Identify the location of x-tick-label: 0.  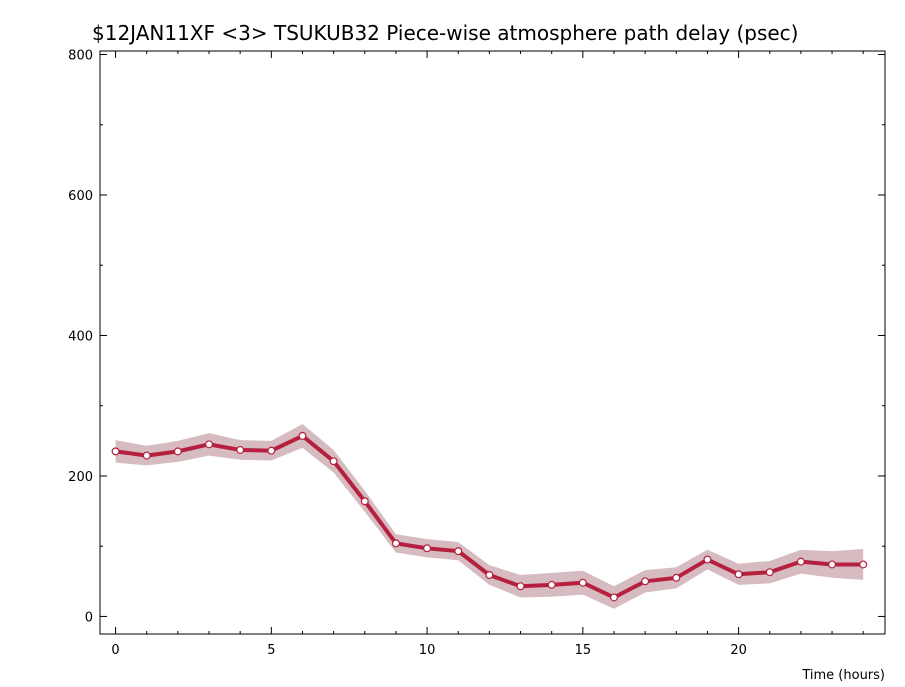
(115, 650).